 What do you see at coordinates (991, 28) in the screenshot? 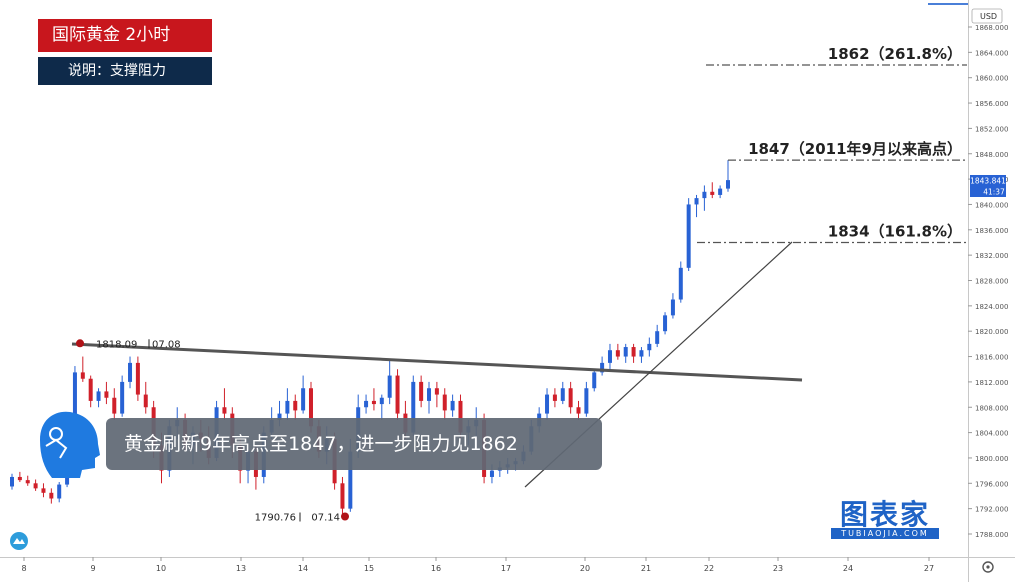
I see `y-tick-label: 1868.000` at bounding box center [991, 28].